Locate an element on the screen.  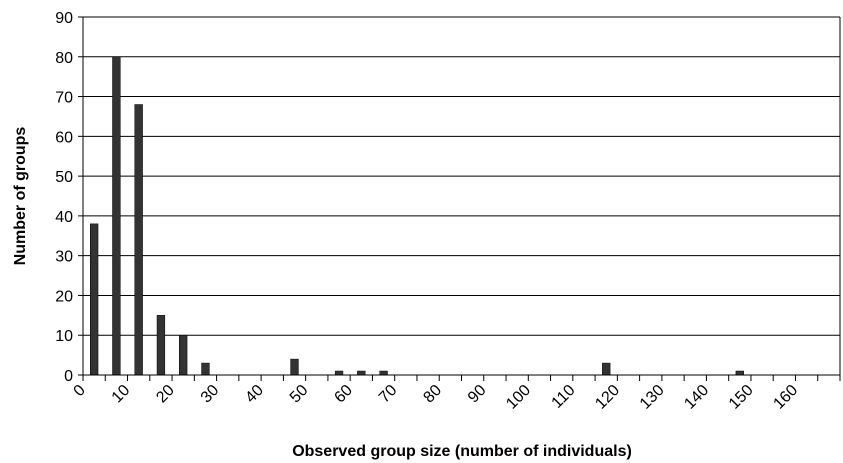
y-tick-label: 20 is located at coordinates (64, 296).